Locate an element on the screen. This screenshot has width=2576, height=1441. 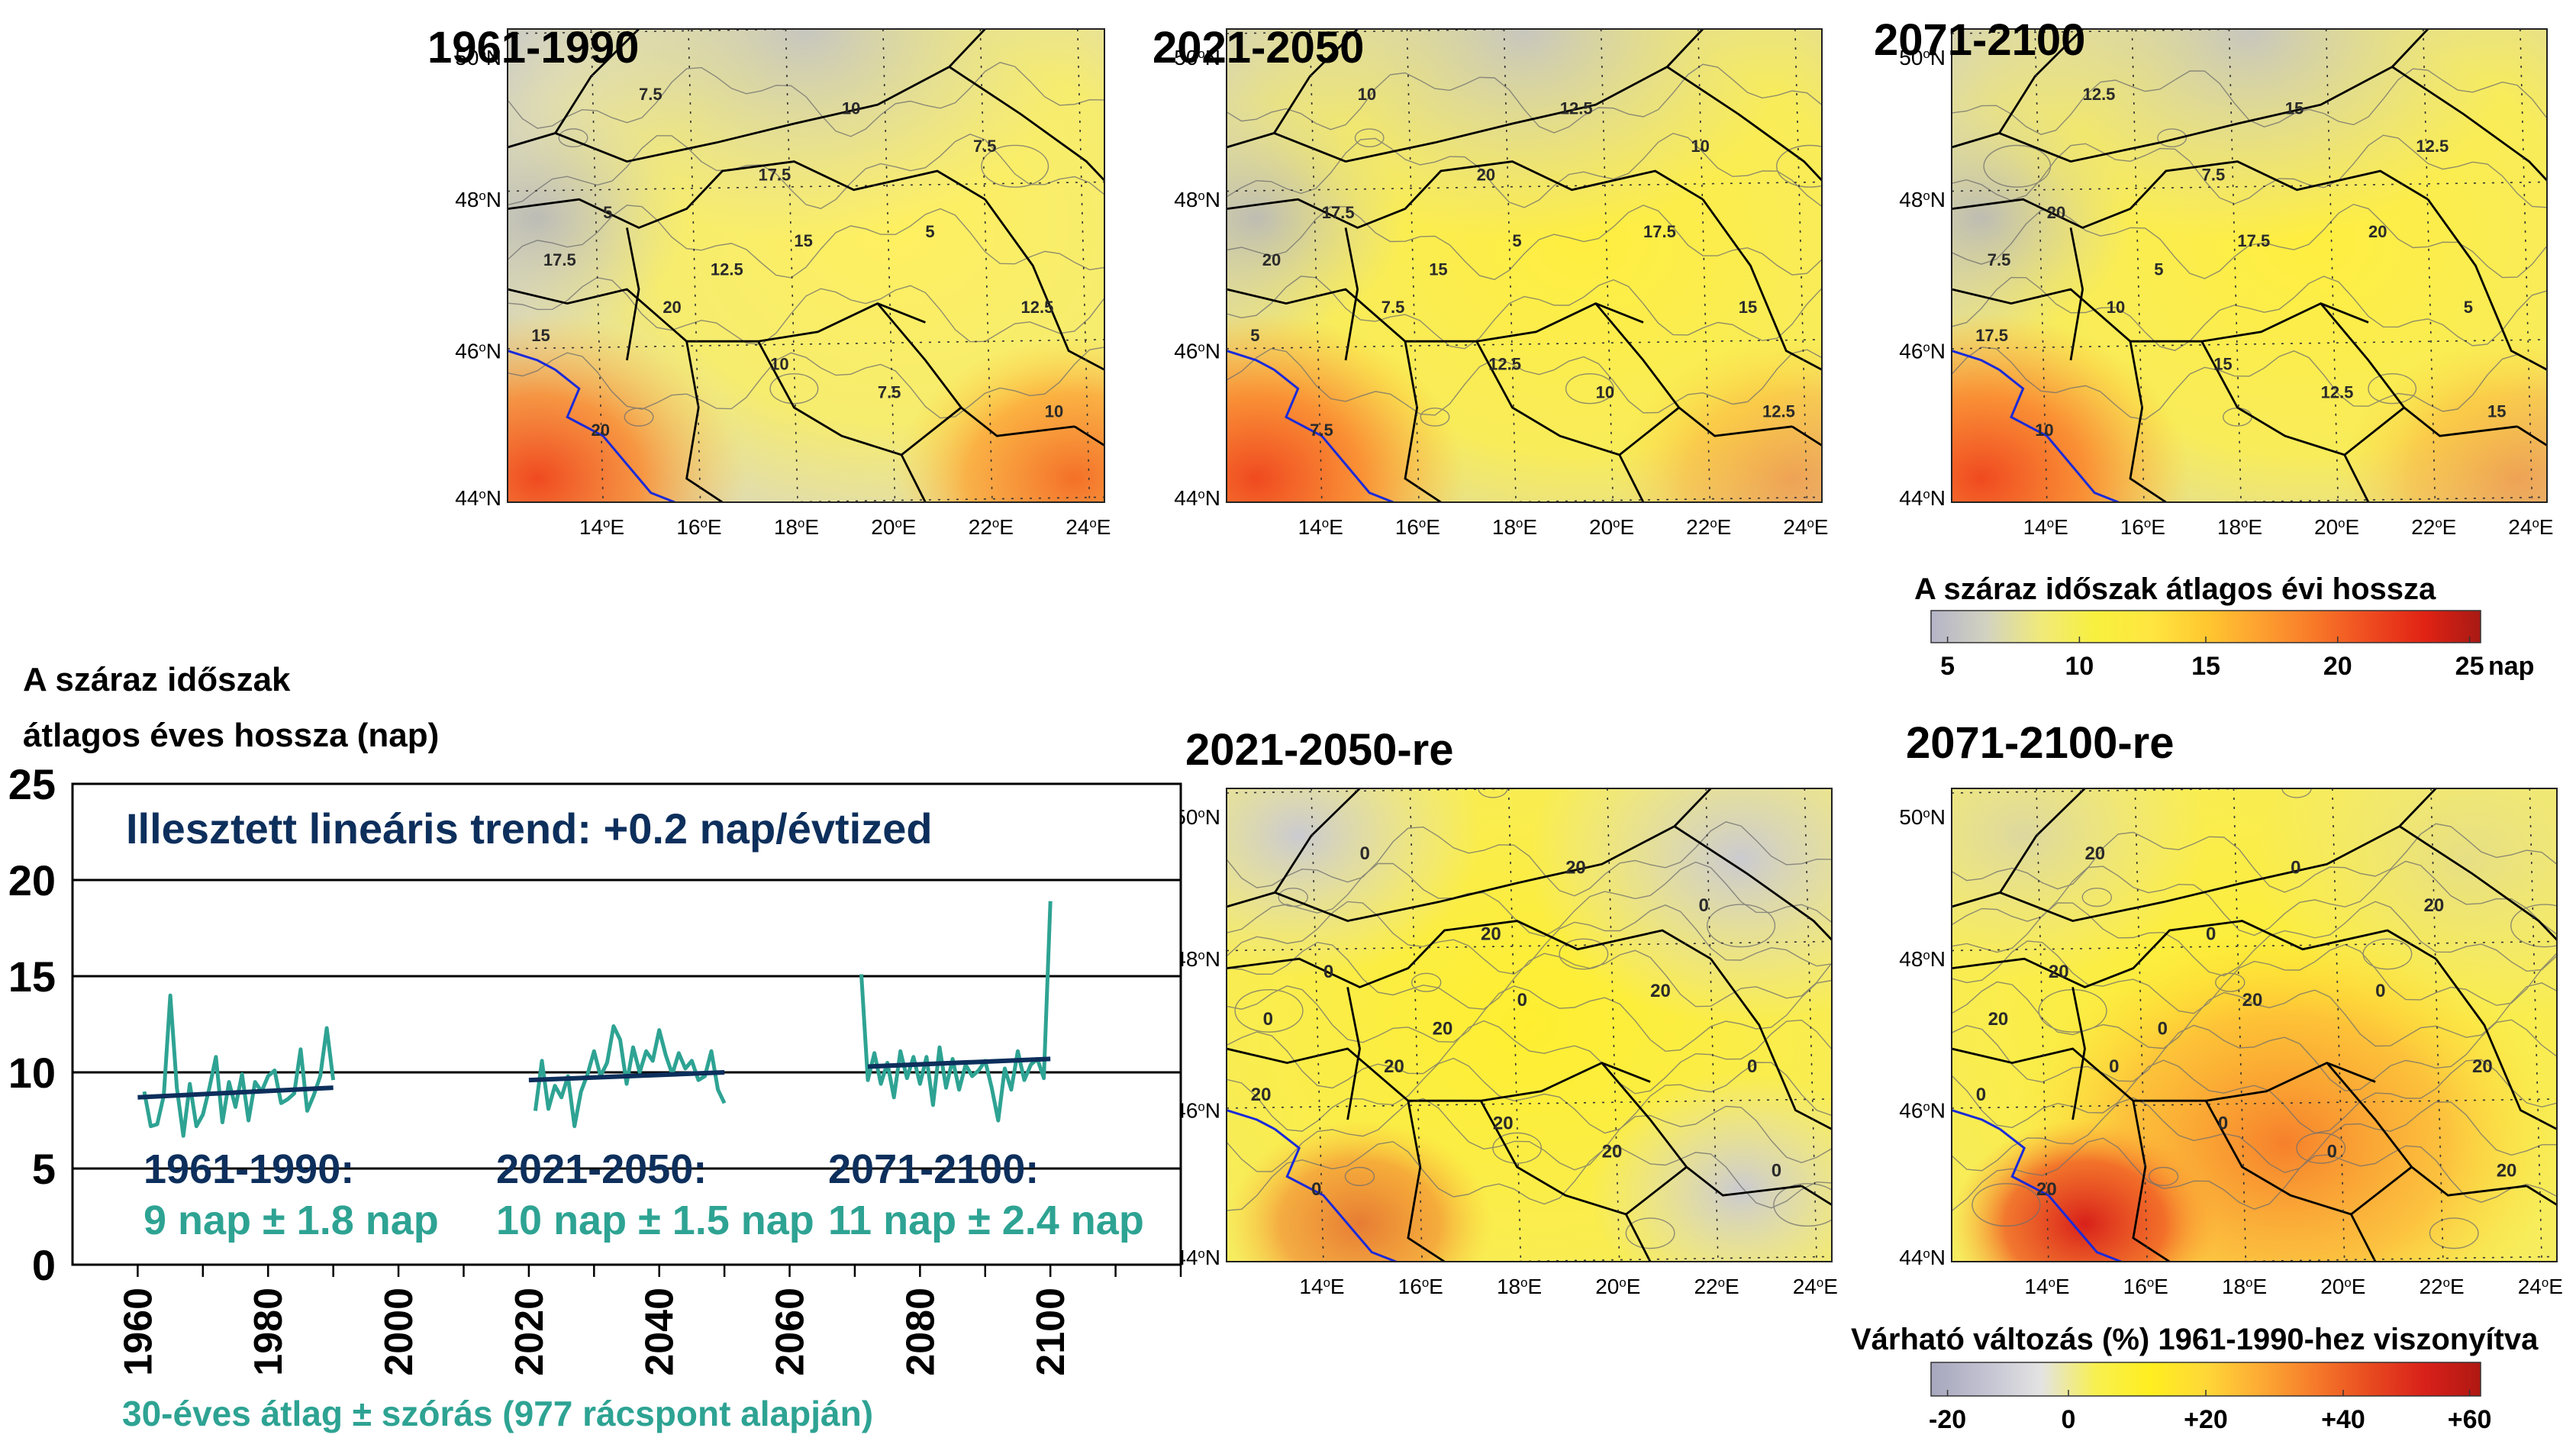
lon-label: 14oE is located at coordinates (2047, 1286).